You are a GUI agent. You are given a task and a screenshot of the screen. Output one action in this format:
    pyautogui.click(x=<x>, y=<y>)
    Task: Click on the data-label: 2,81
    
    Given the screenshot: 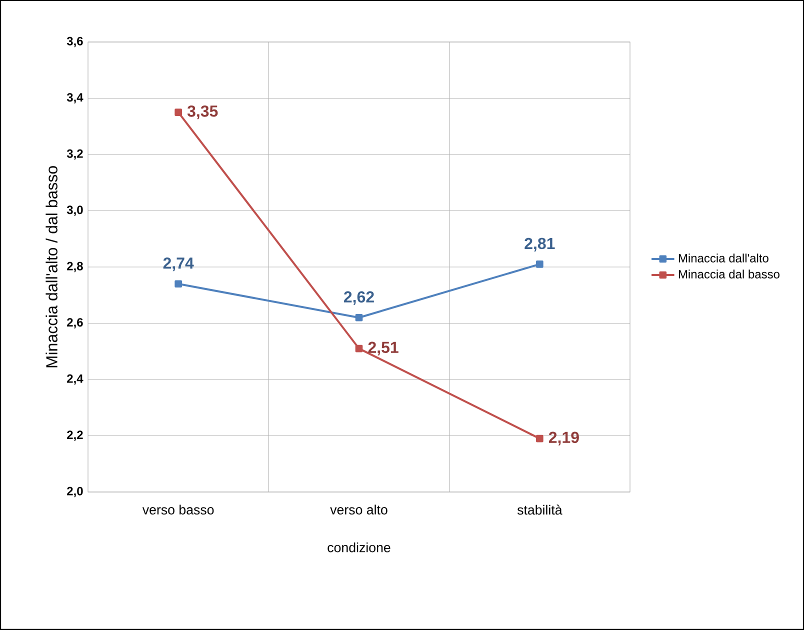 What is the action you would take?
    pyautogui.click(x=539, y=245)
    